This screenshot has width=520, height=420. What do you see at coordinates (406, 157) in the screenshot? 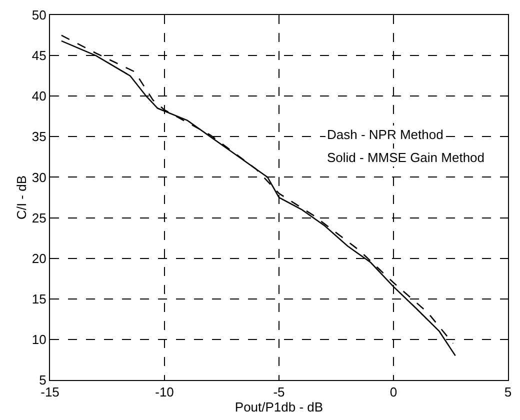
I see `annotation: Solid - MMSE Gain Method` at bounding box center [406, 157].